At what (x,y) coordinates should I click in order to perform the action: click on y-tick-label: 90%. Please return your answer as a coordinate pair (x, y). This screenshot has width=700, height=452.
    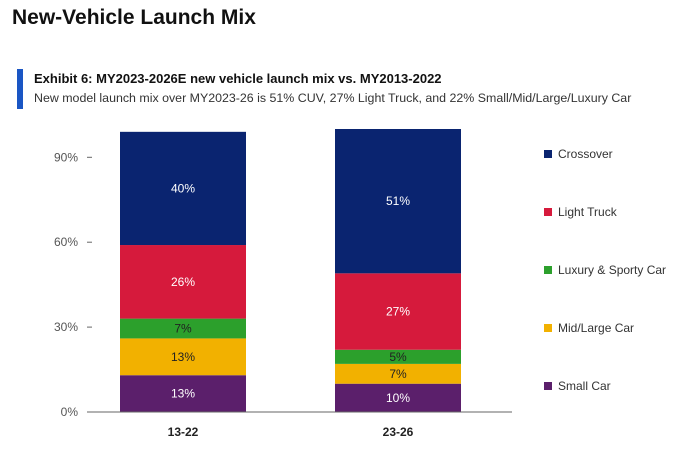
    Looking at the image, I should click on (66, 157).